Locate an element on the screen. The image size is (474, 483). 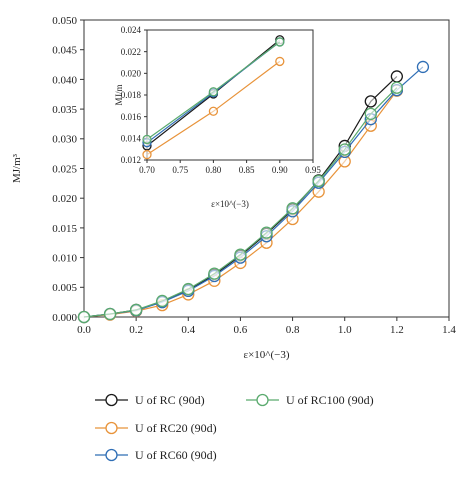
inset-y-tick-label: 0.020 is located at coordinates (131, 73).